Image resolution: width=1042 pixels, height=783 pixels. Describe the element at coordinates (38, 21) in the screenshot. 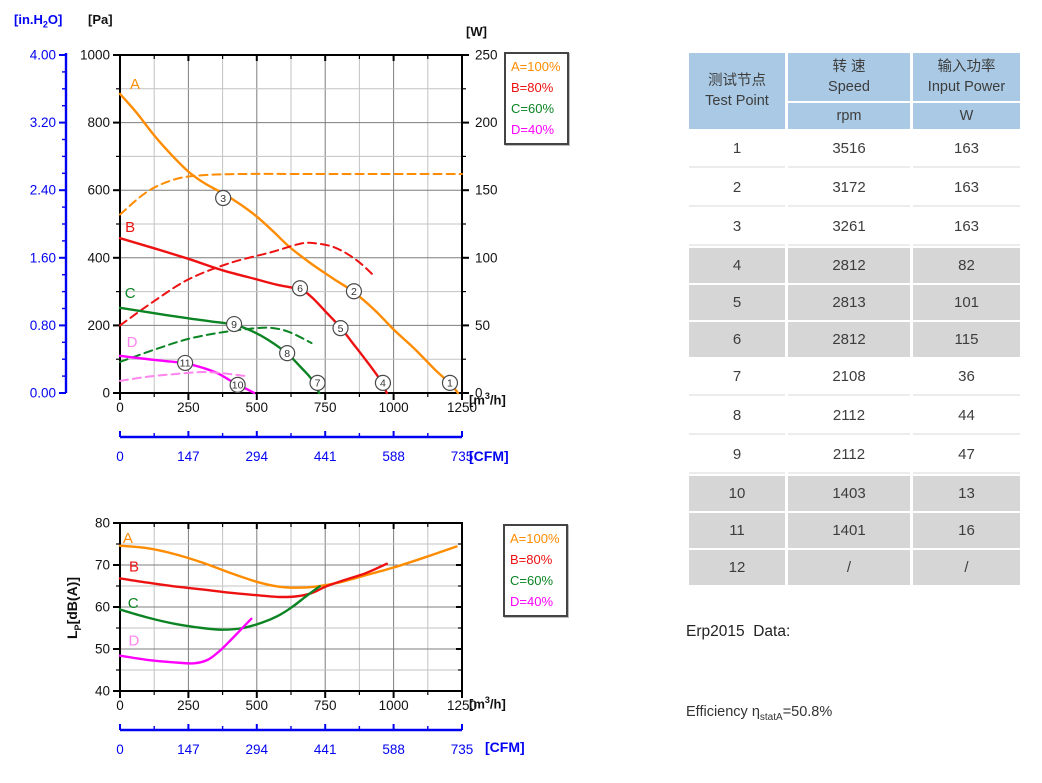

I see `inh2o-axis-title: [in.H2O]` at that location.